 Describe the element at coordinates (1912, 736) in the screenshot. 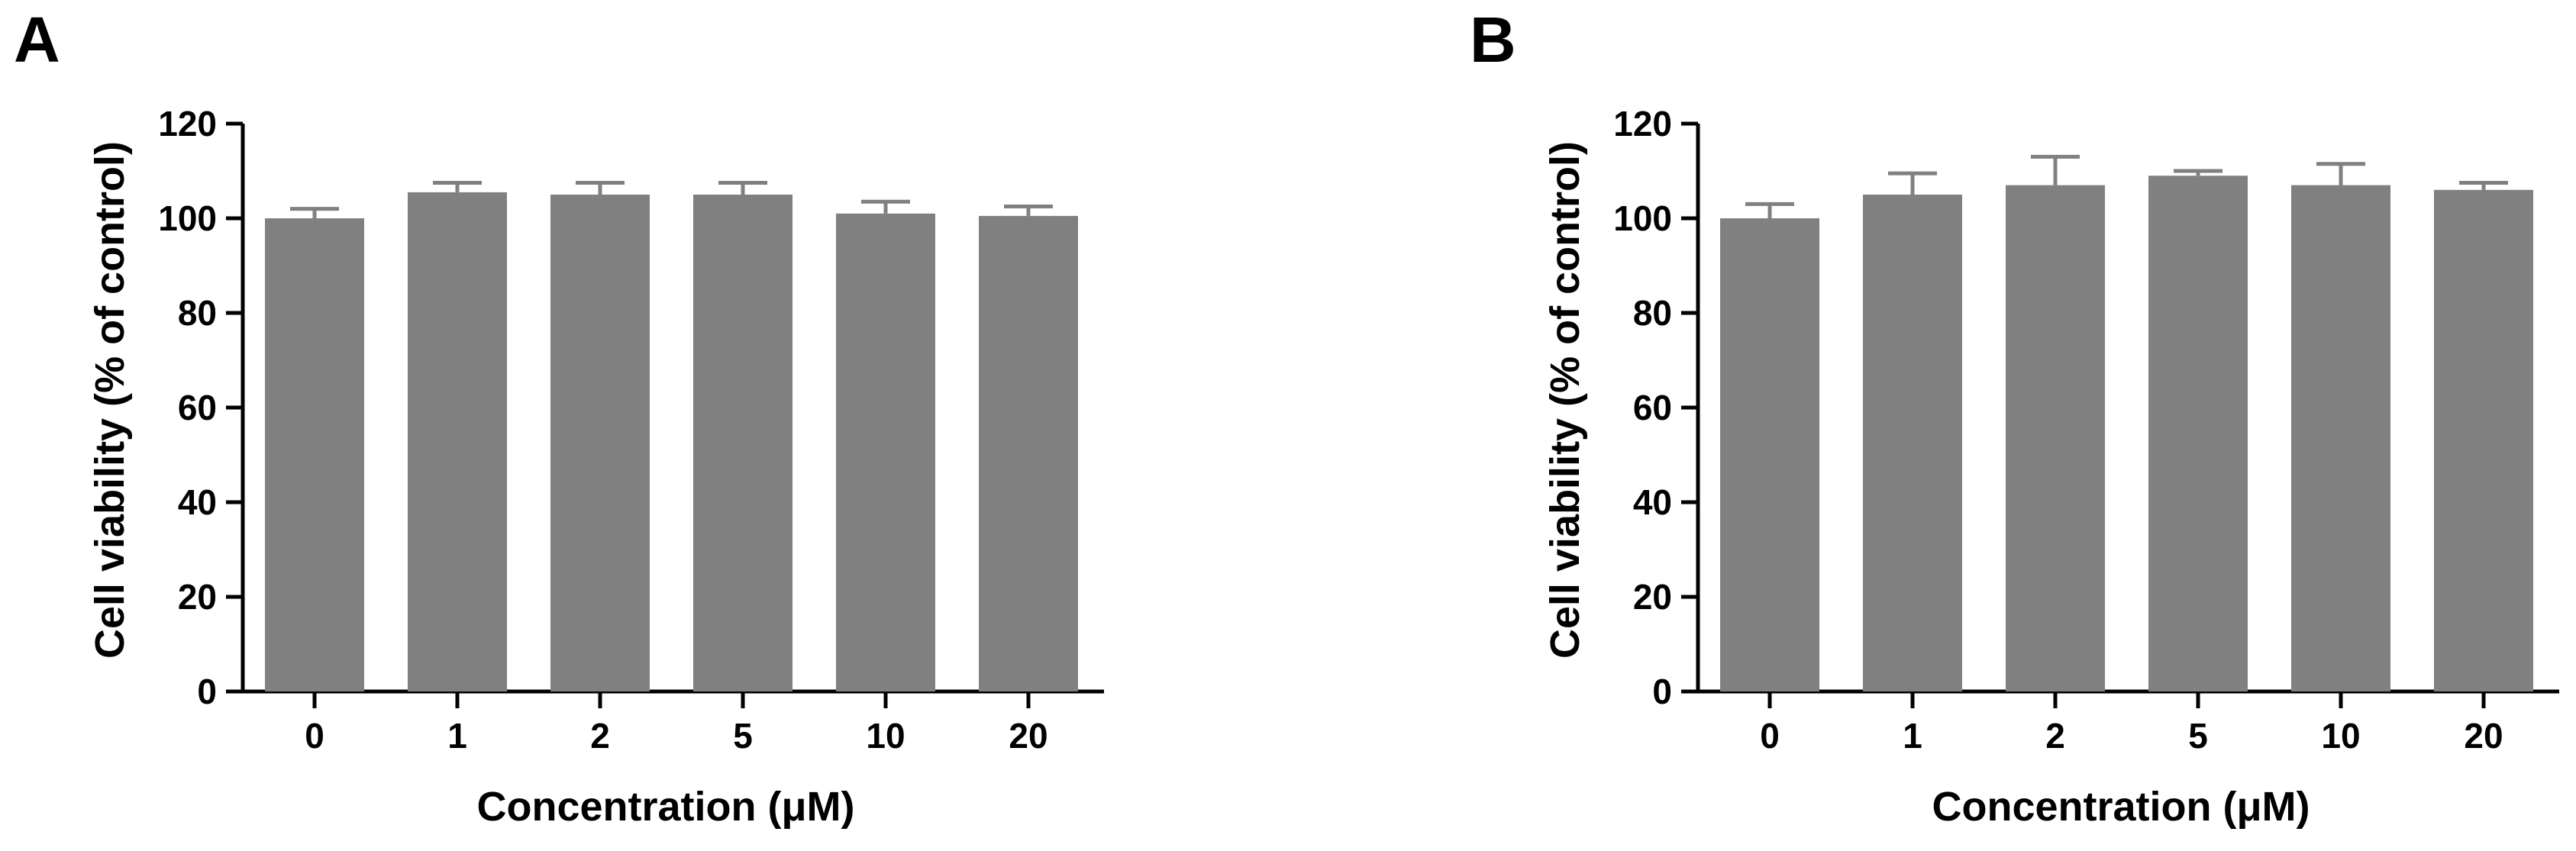

I see `x-tick-label-b-1: 1` at that location.